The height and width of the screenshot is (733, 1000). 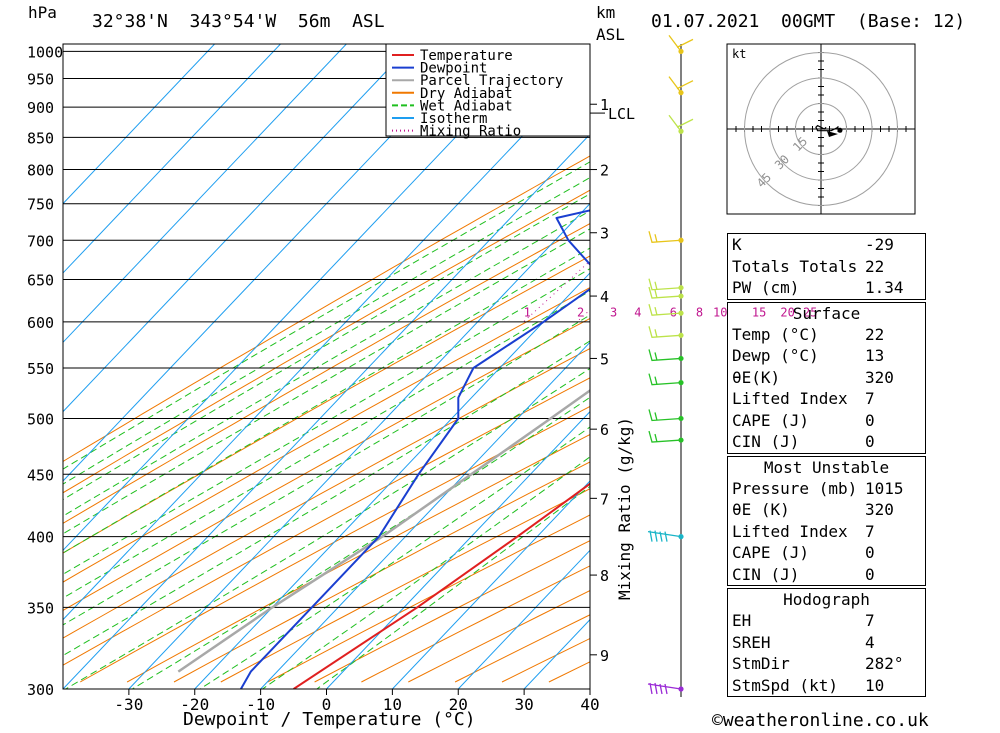 What do you see at coordinates (759, 312) in the screenshot?
I see `mixing-ratio-value-label: 15` at bounding box center [759, 312].